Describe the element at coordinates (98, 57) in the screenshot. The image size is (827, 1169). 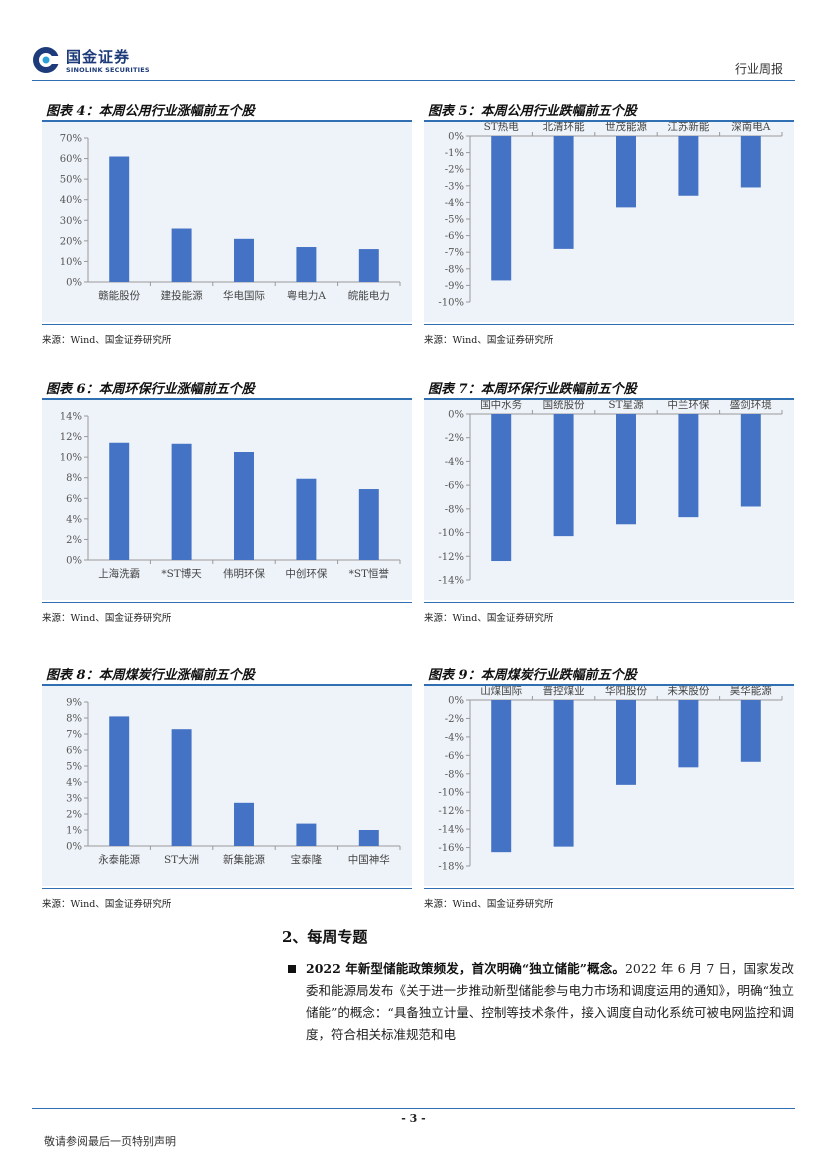
I see `logo-text-cn: 国金证券` at that location.